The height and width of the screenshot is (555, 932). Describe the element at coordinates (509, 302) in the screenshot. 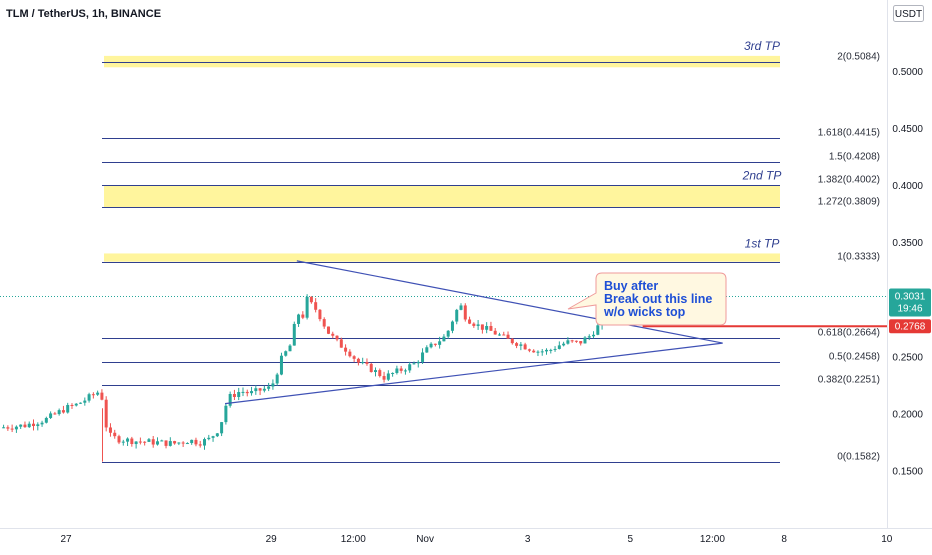

I see `triangle-upper-trendline` at that location.